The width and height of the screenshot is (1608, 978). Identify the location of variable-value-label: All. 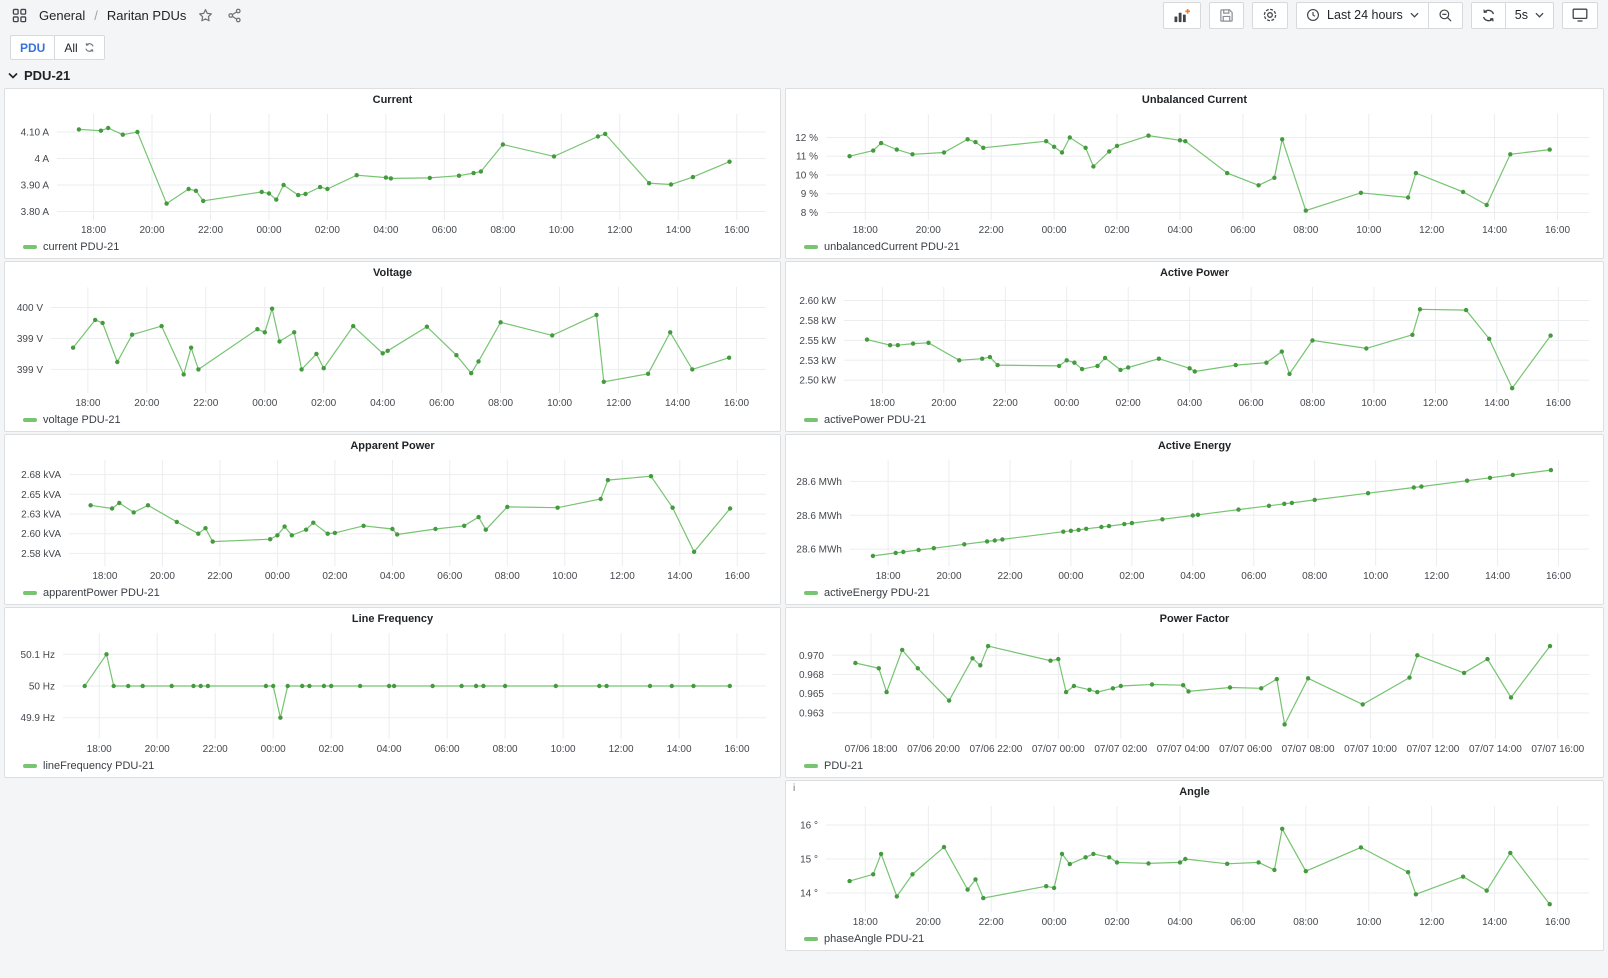
(71, 47).